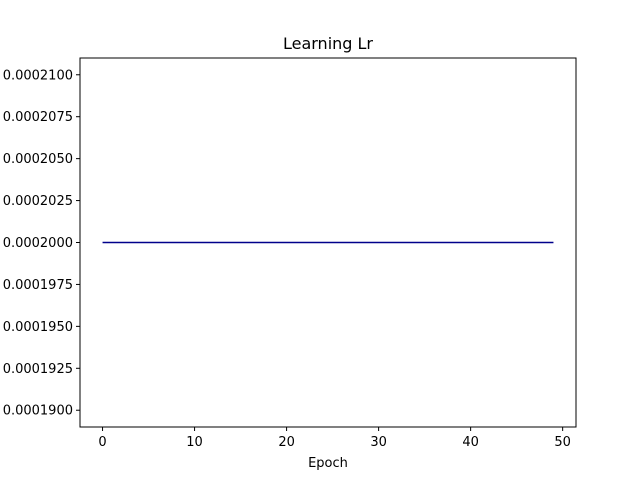  Describe the element at coordinates (38, 117) in the screenshot. I see `y-tick-label: 0.0002075` at that location.